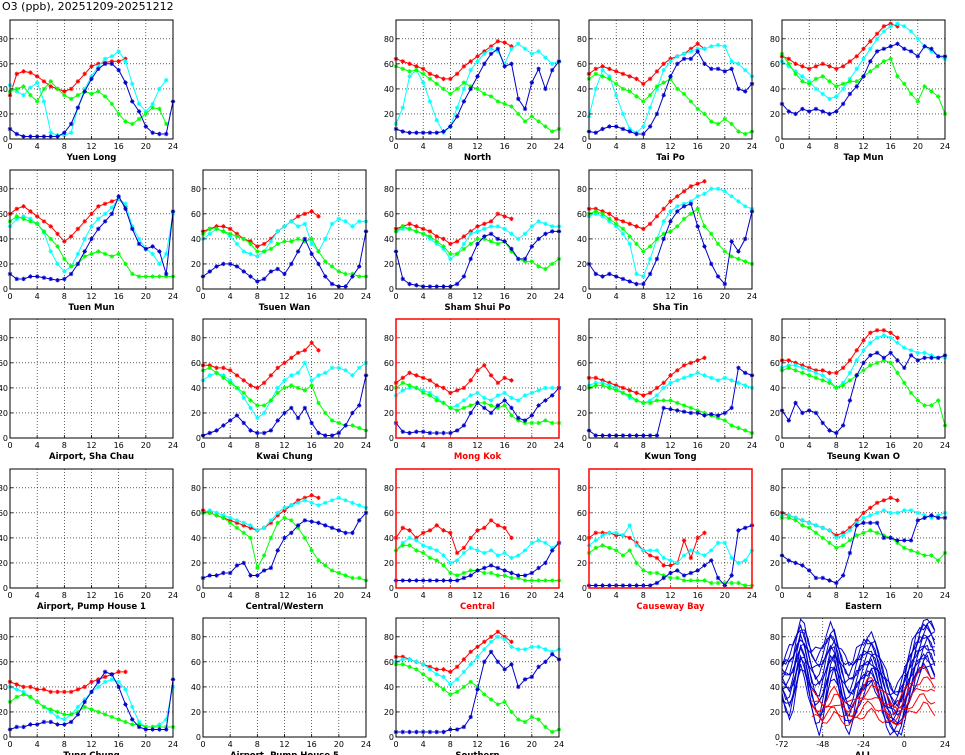  I want to click on x-tick-label: 24, so click(752, 296).